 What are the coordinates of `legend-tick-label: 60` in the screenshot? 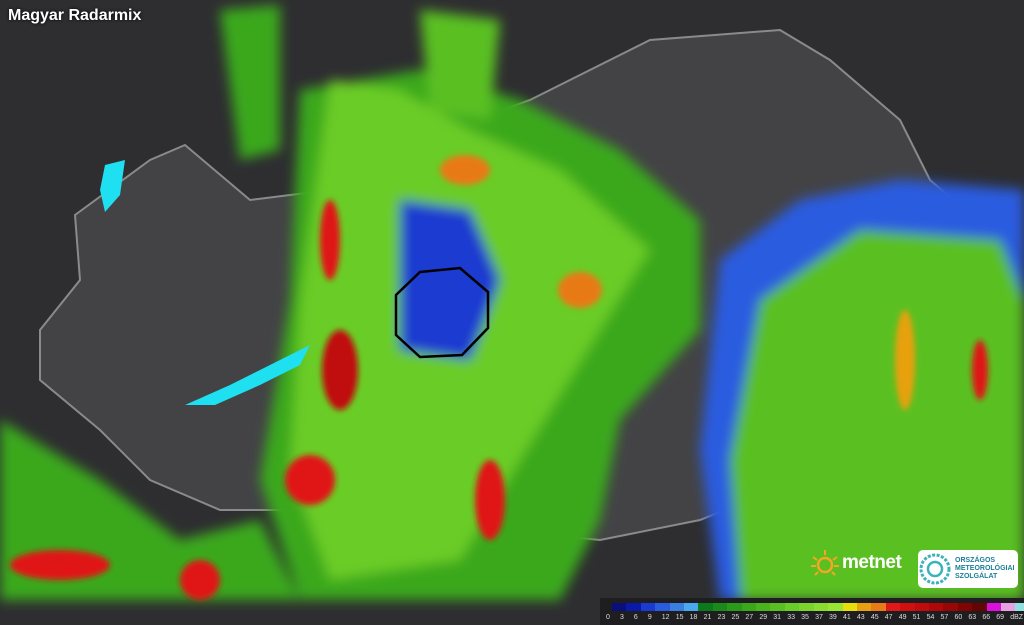 It's located at (958, 617).